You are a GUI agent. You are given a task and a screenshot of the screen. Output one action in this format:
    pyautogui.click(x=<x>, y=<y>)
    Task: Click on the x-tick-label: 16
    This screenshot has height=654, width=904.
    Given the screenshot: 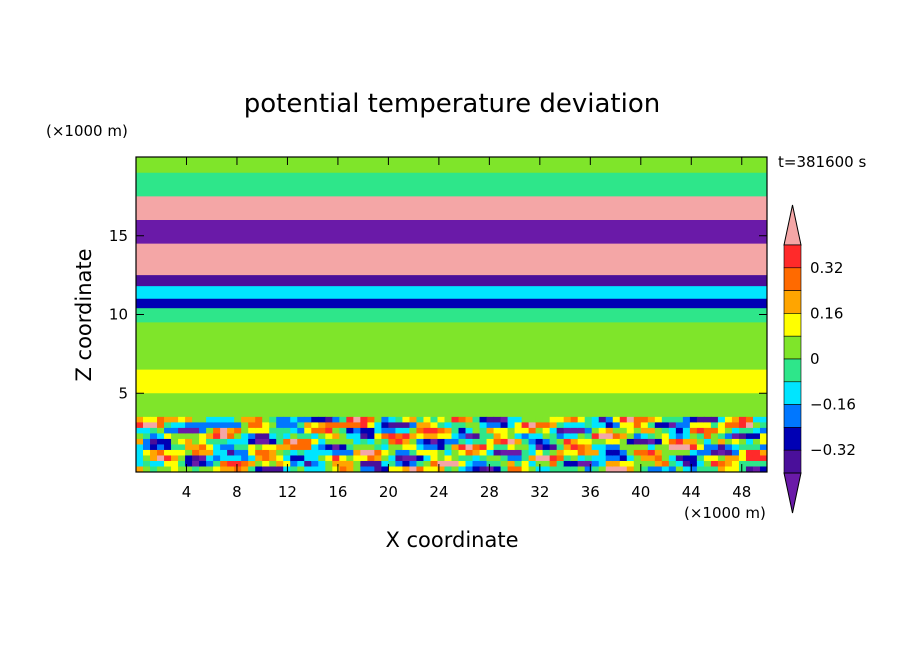 What is the action you would take?
    pyautogui.click(x=337, y=492)
    